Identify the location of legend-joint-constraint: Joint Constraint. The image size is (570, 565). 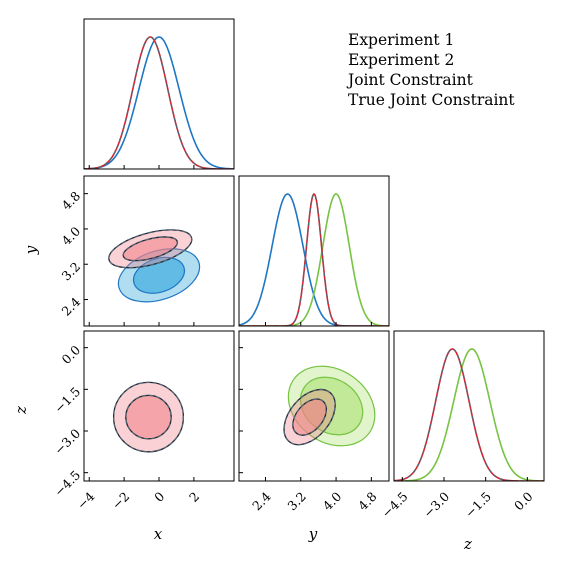
(410, 80).